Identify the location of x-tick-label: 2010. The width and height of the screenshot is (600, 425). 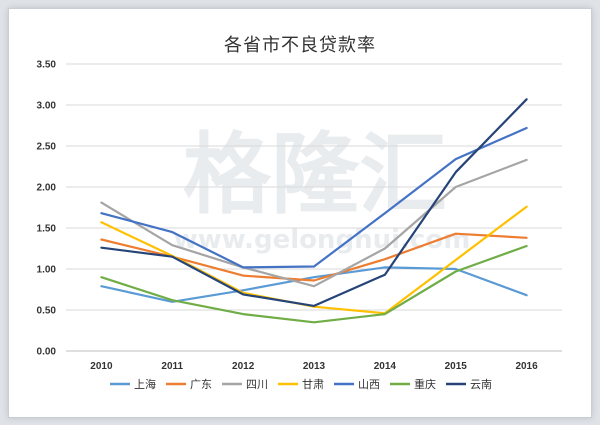
(101, 366).